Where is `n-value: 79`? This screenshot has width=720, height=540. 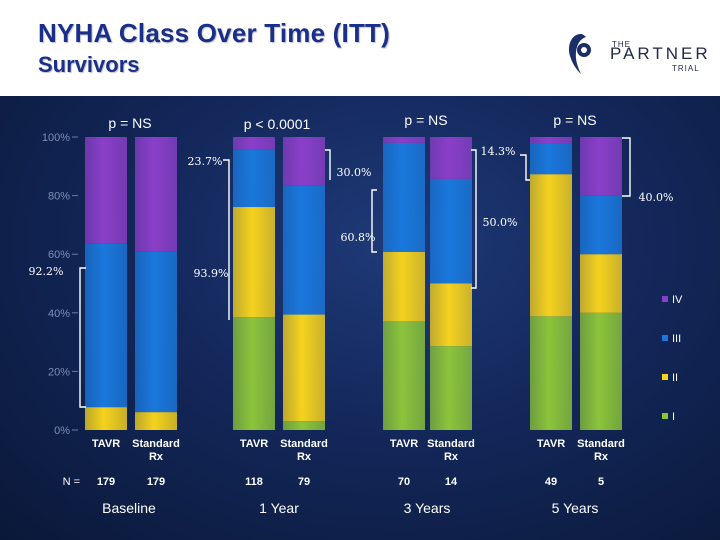
n-value: 79 is located at coordinates (304, 482).